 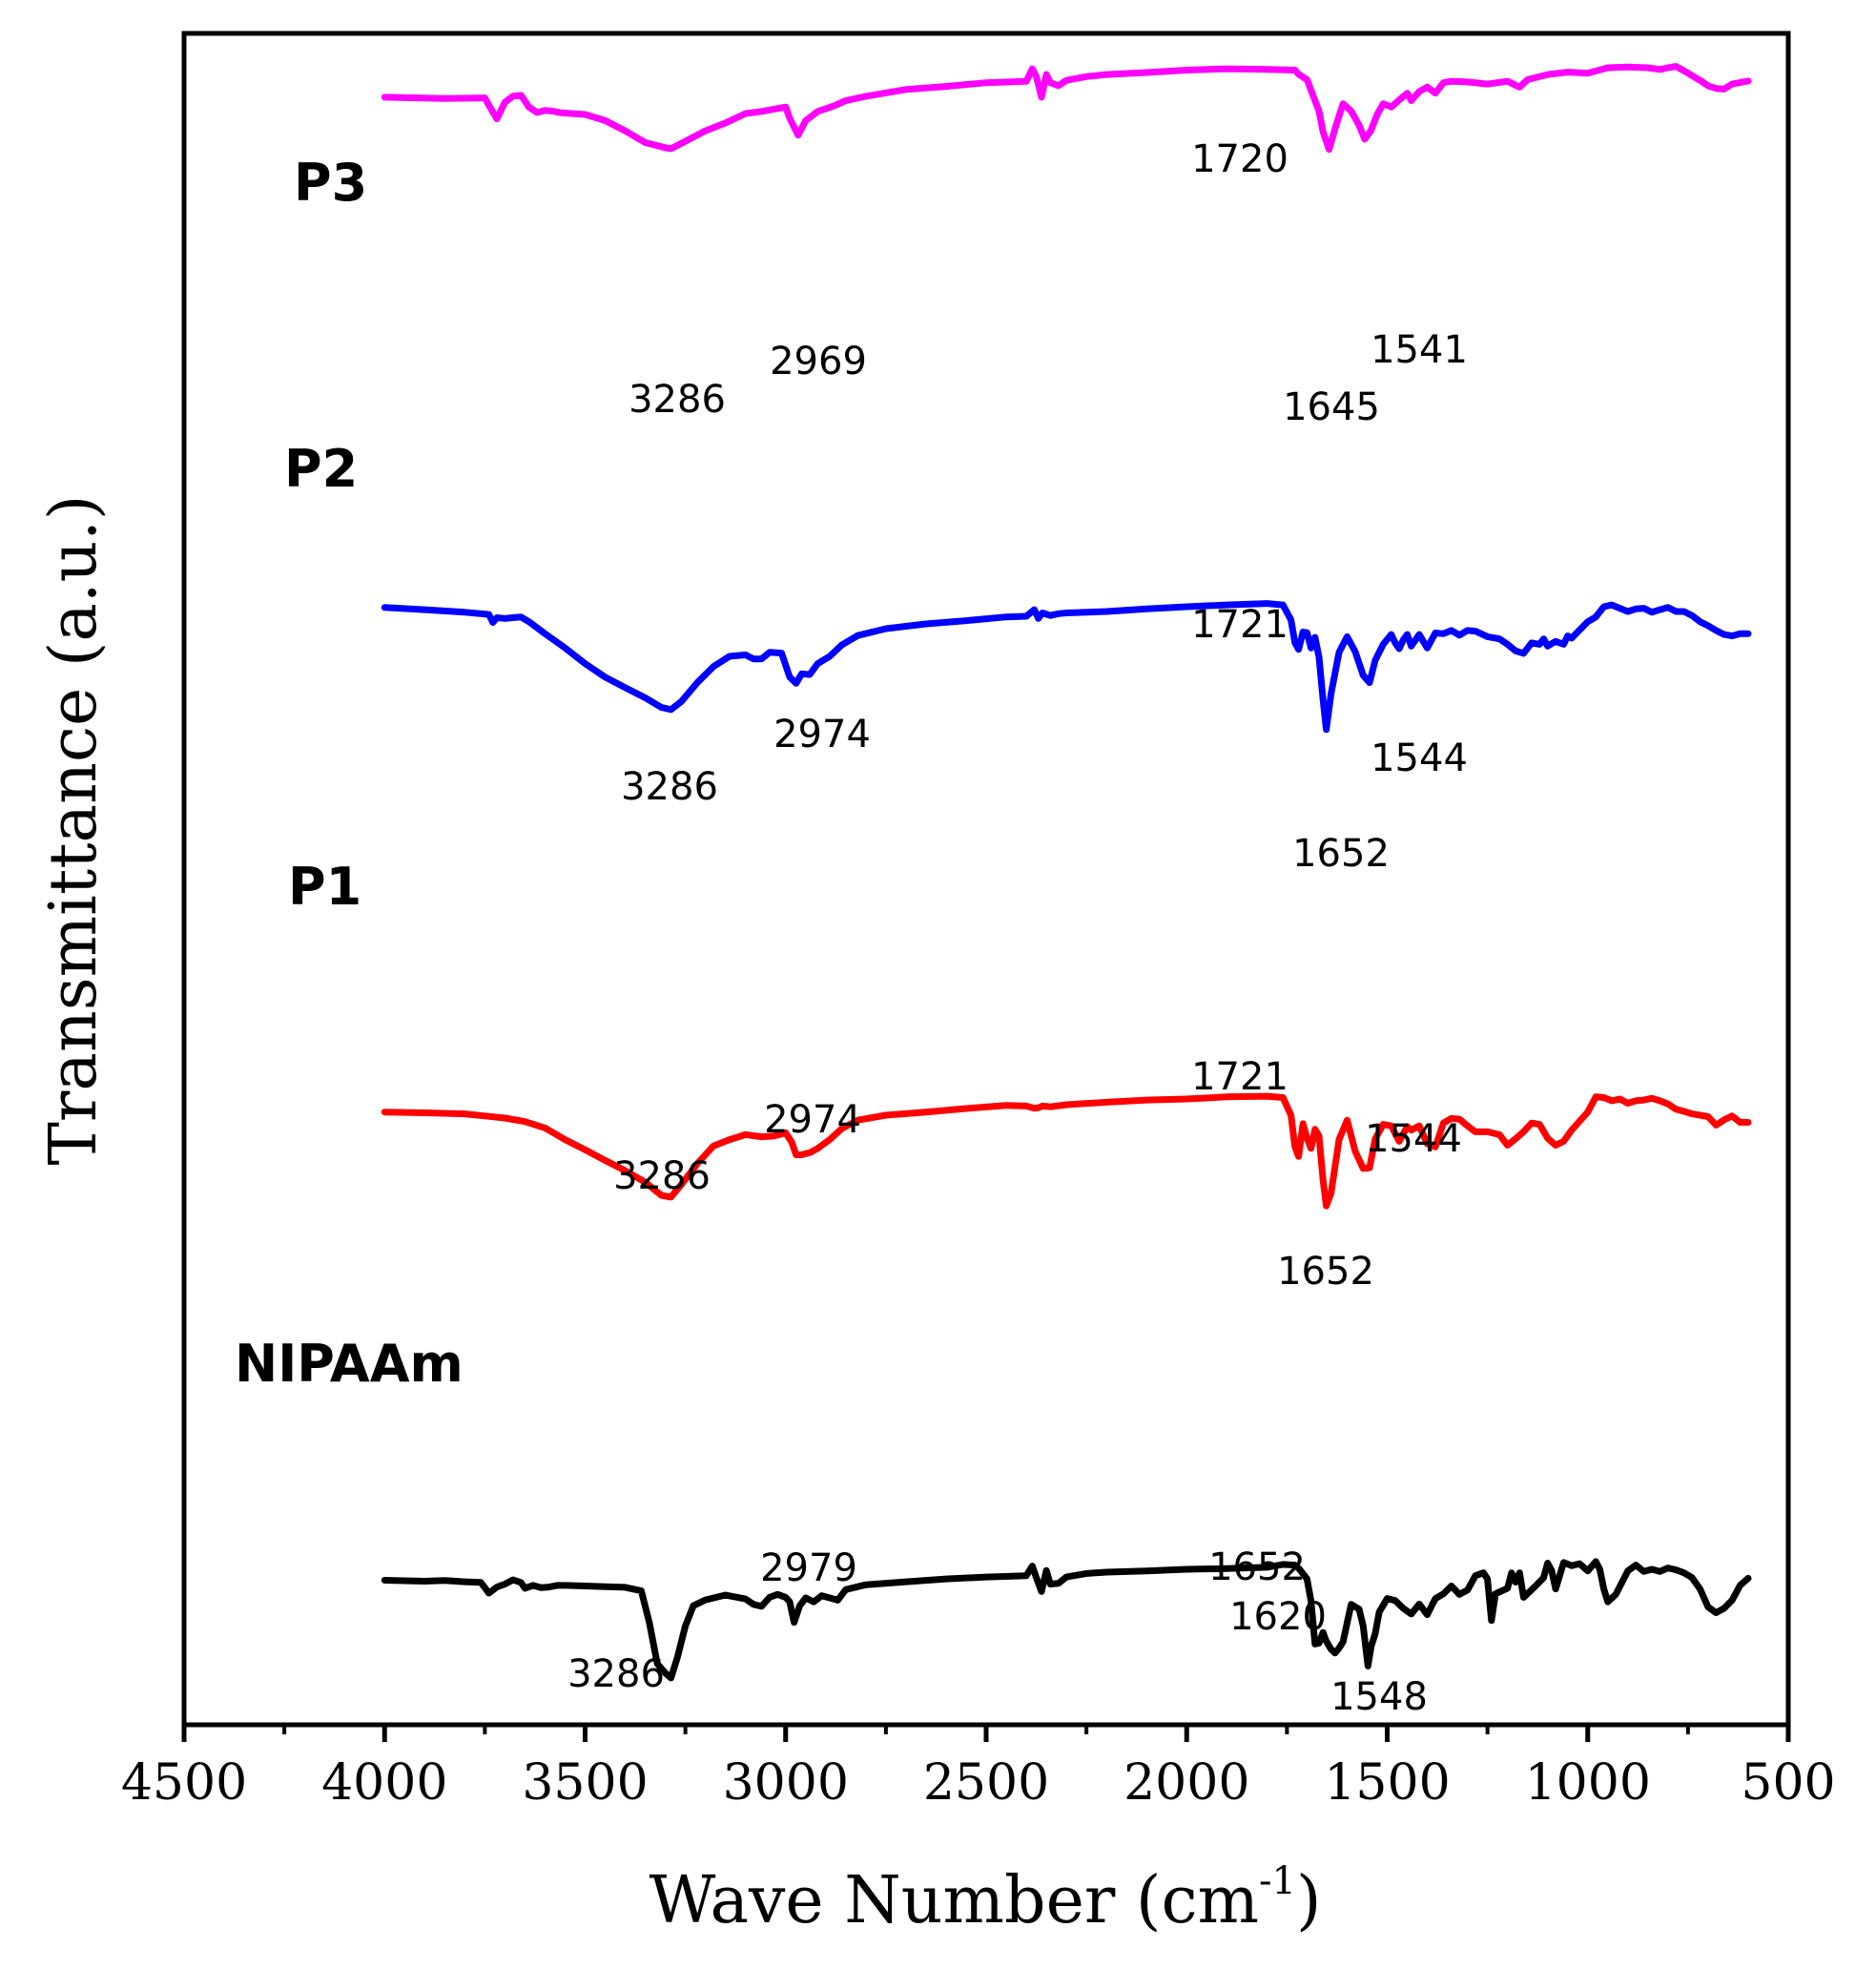 What do you see at coordinates (1387, 1783) in the screenshot?
I see `x-tick-label-1500: 1500` at bounding box center [1387, 1783].